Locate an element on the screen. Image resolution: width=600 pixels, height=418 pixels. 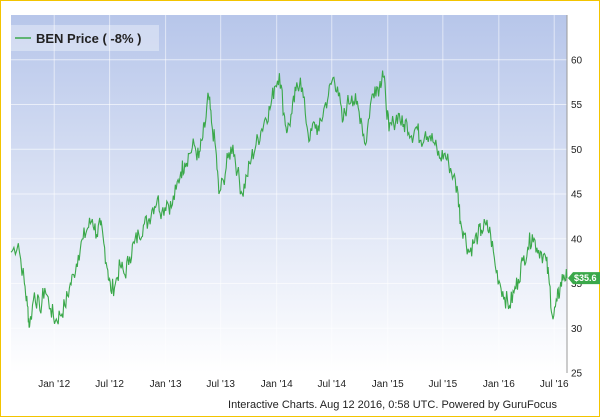
x-tick-label: Jan '12 is located at coordinates (54, 384).